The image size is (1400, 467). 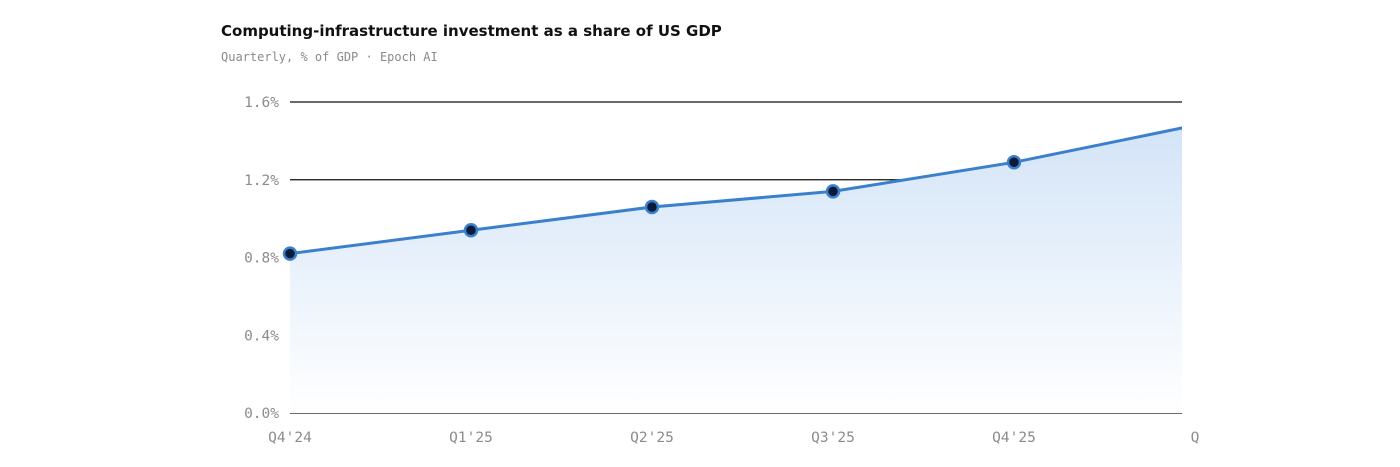 What do you see at coordinates (290, 438) in the screenshot?
I see `x-tick-label-0: Q4'24` at bounding box center [290, 438].